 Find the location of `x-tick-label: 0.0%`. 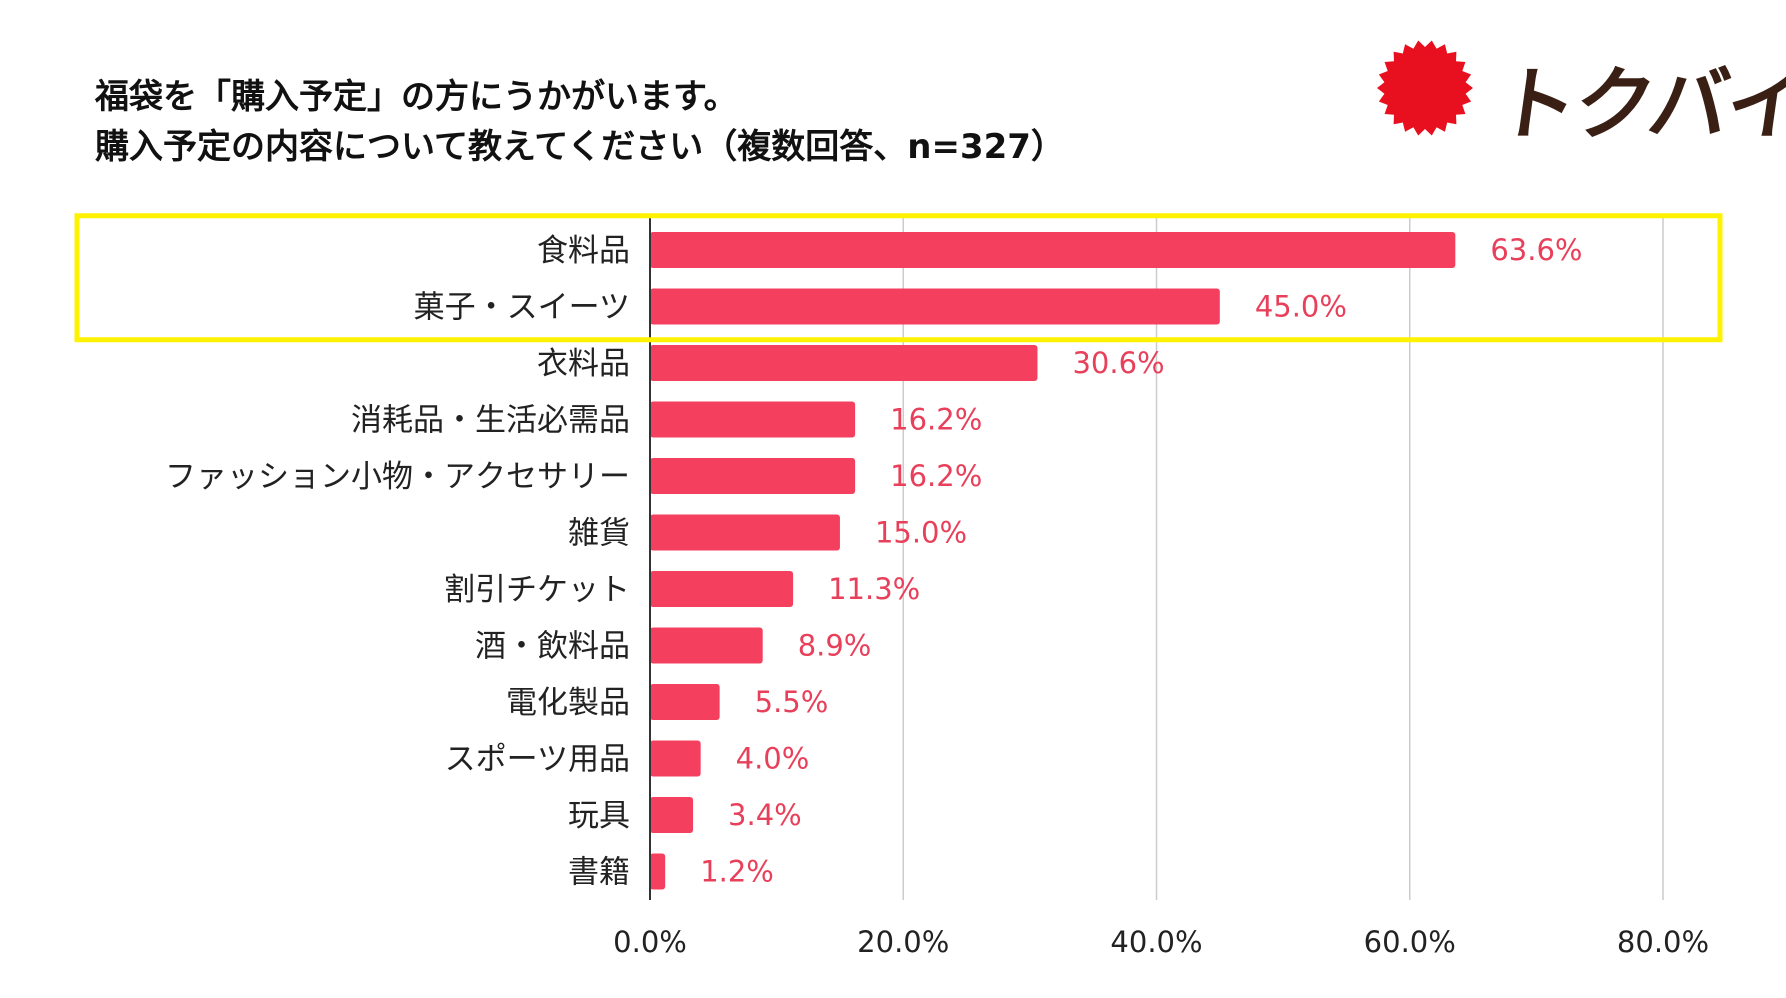

x-tick-label: 0.0% is located at coordinates (650, 942).